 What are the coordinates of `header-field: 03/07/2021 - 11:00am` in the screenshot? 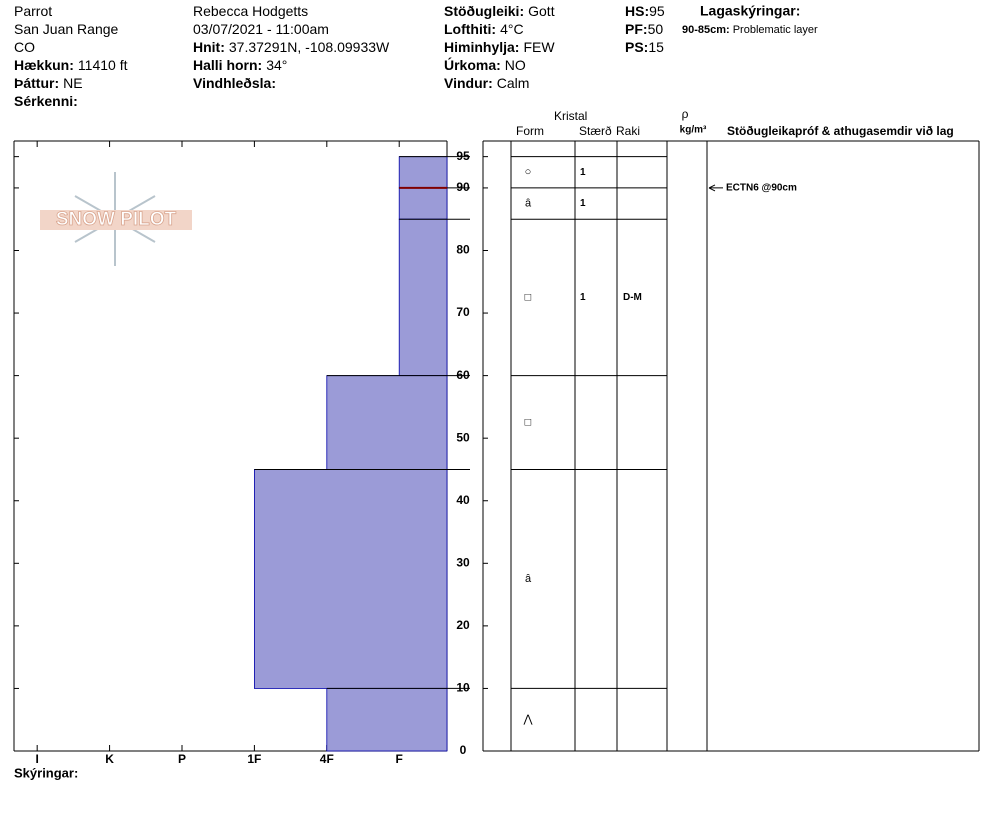 It's located at (261, 29).